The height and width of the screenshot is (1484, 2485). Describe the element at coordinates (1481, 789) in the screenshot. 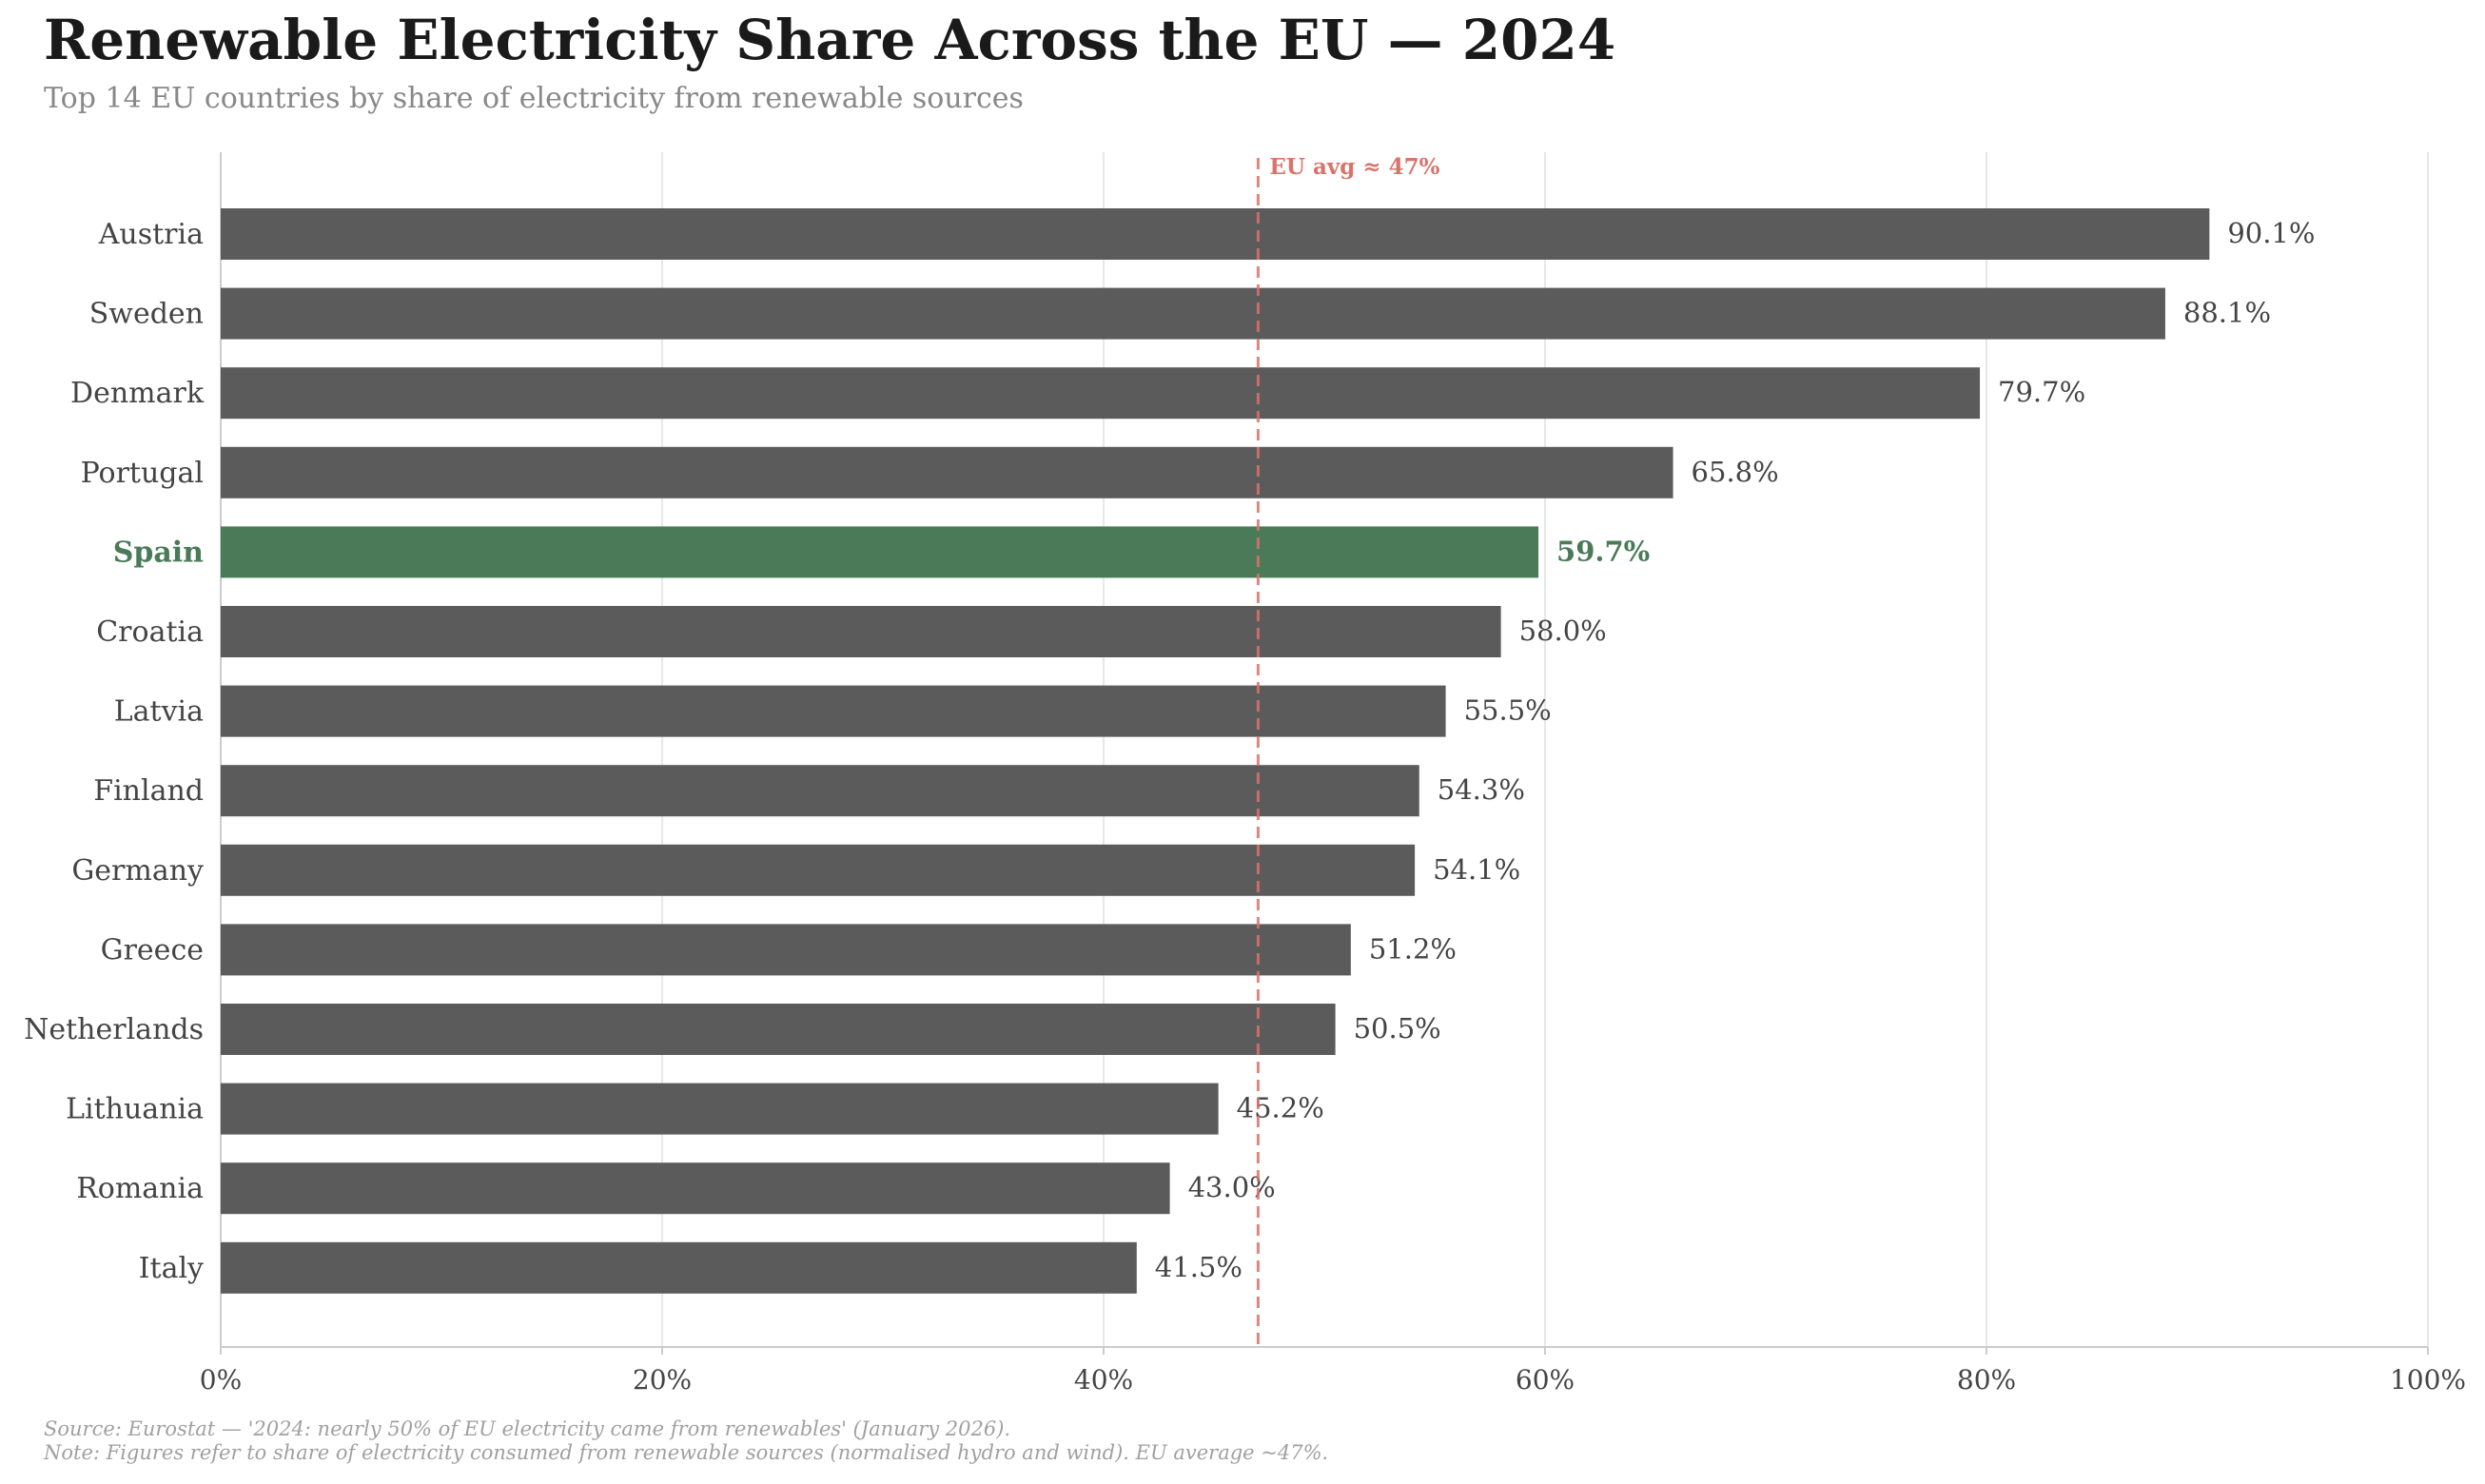

I see `value-label: 54.3%` at that location.